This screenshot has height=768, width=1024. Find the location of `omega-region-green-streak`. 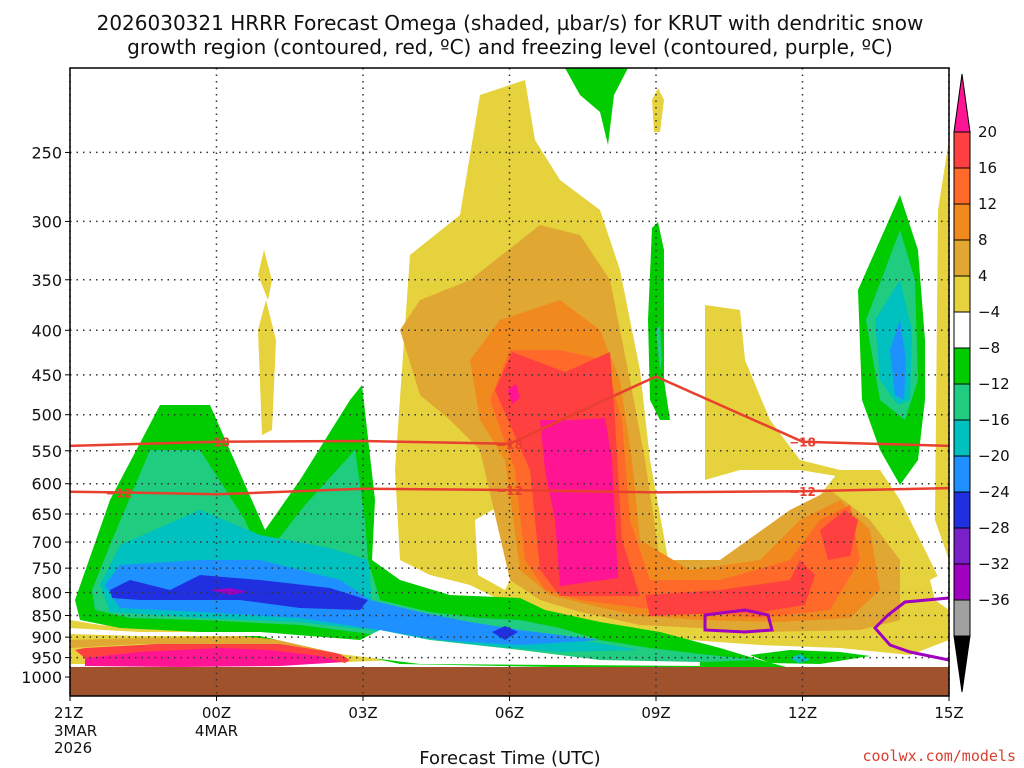

omega-region-green-streak is located at coordinates (659, 321).